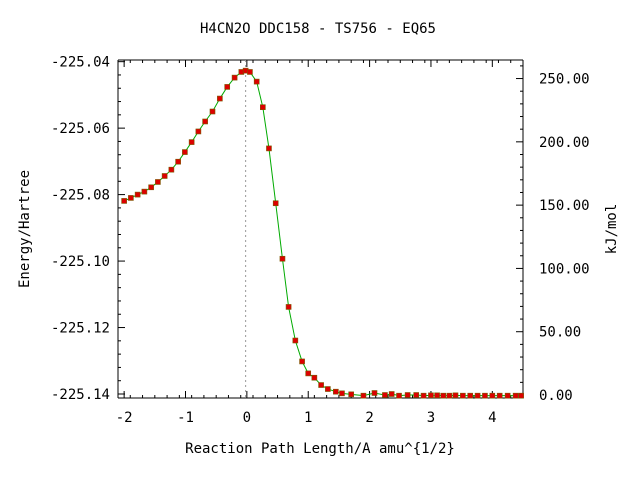 This screenshot has width=640, height=480. What do you see at coordinates (318, 29) in the screenshot?
I see `chart-title: H4CN2O DDC158 - TS756 - EQ65` at bounding box center [318, 29].